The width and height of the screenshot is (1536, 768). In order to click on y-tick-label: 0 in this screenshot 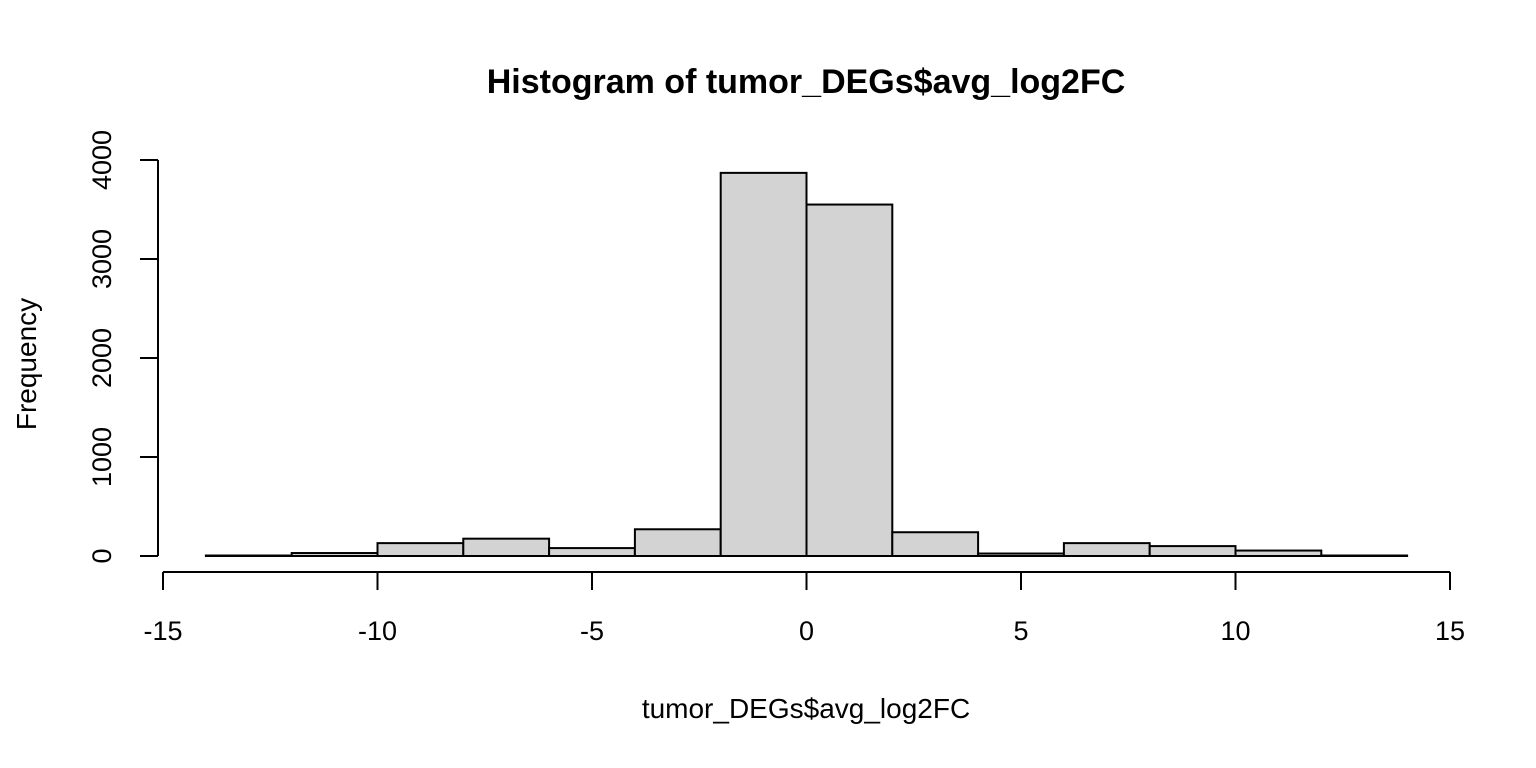, I will do `click(102, 555)`.